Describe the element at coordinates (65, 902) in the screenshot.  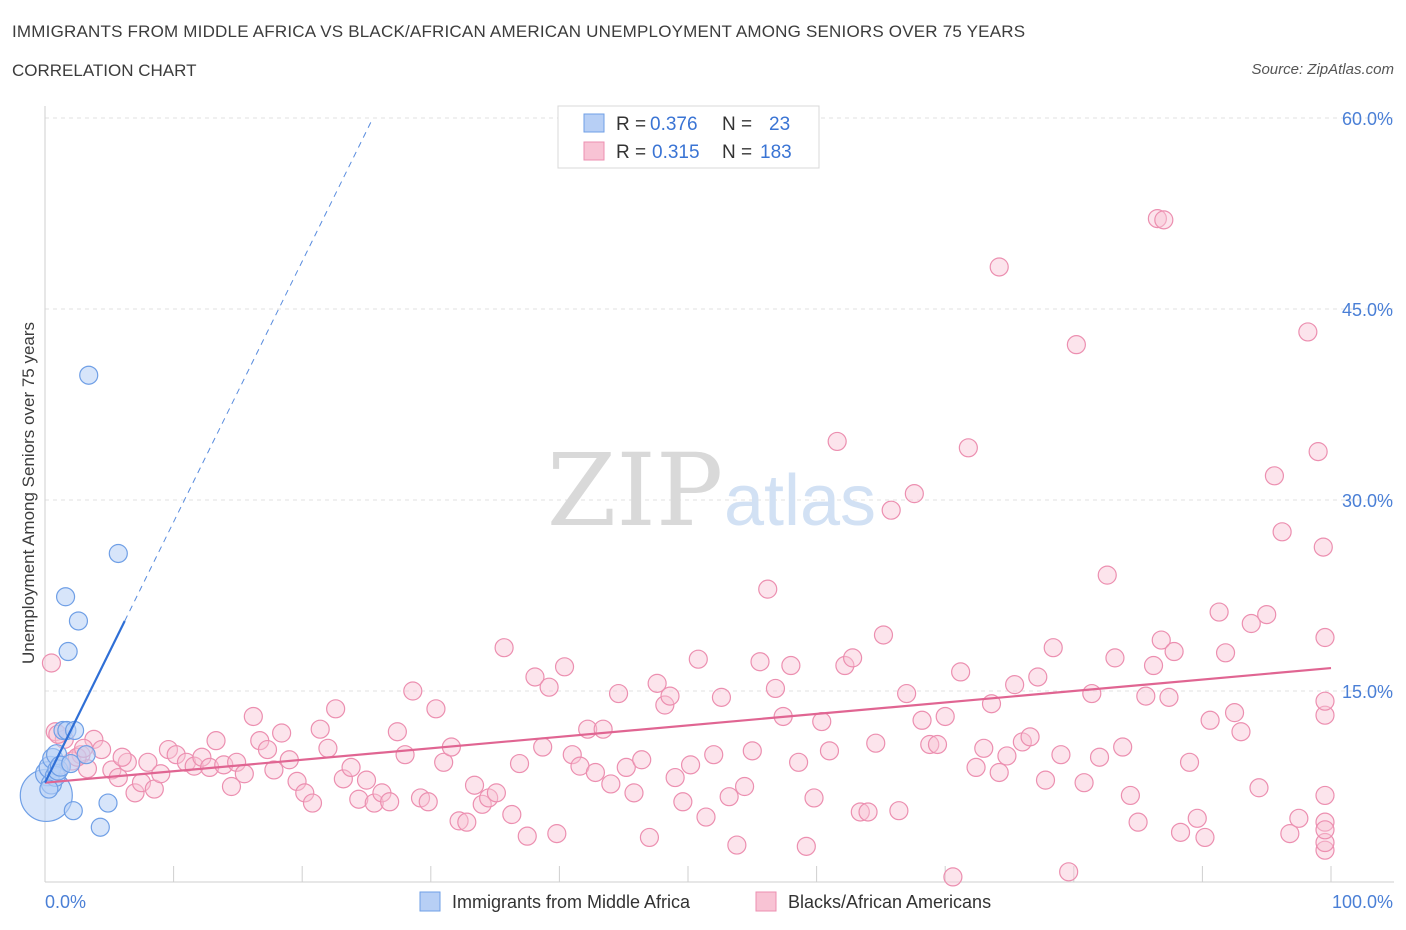
I see `x-tick-label-0: 0.0%` at that location.